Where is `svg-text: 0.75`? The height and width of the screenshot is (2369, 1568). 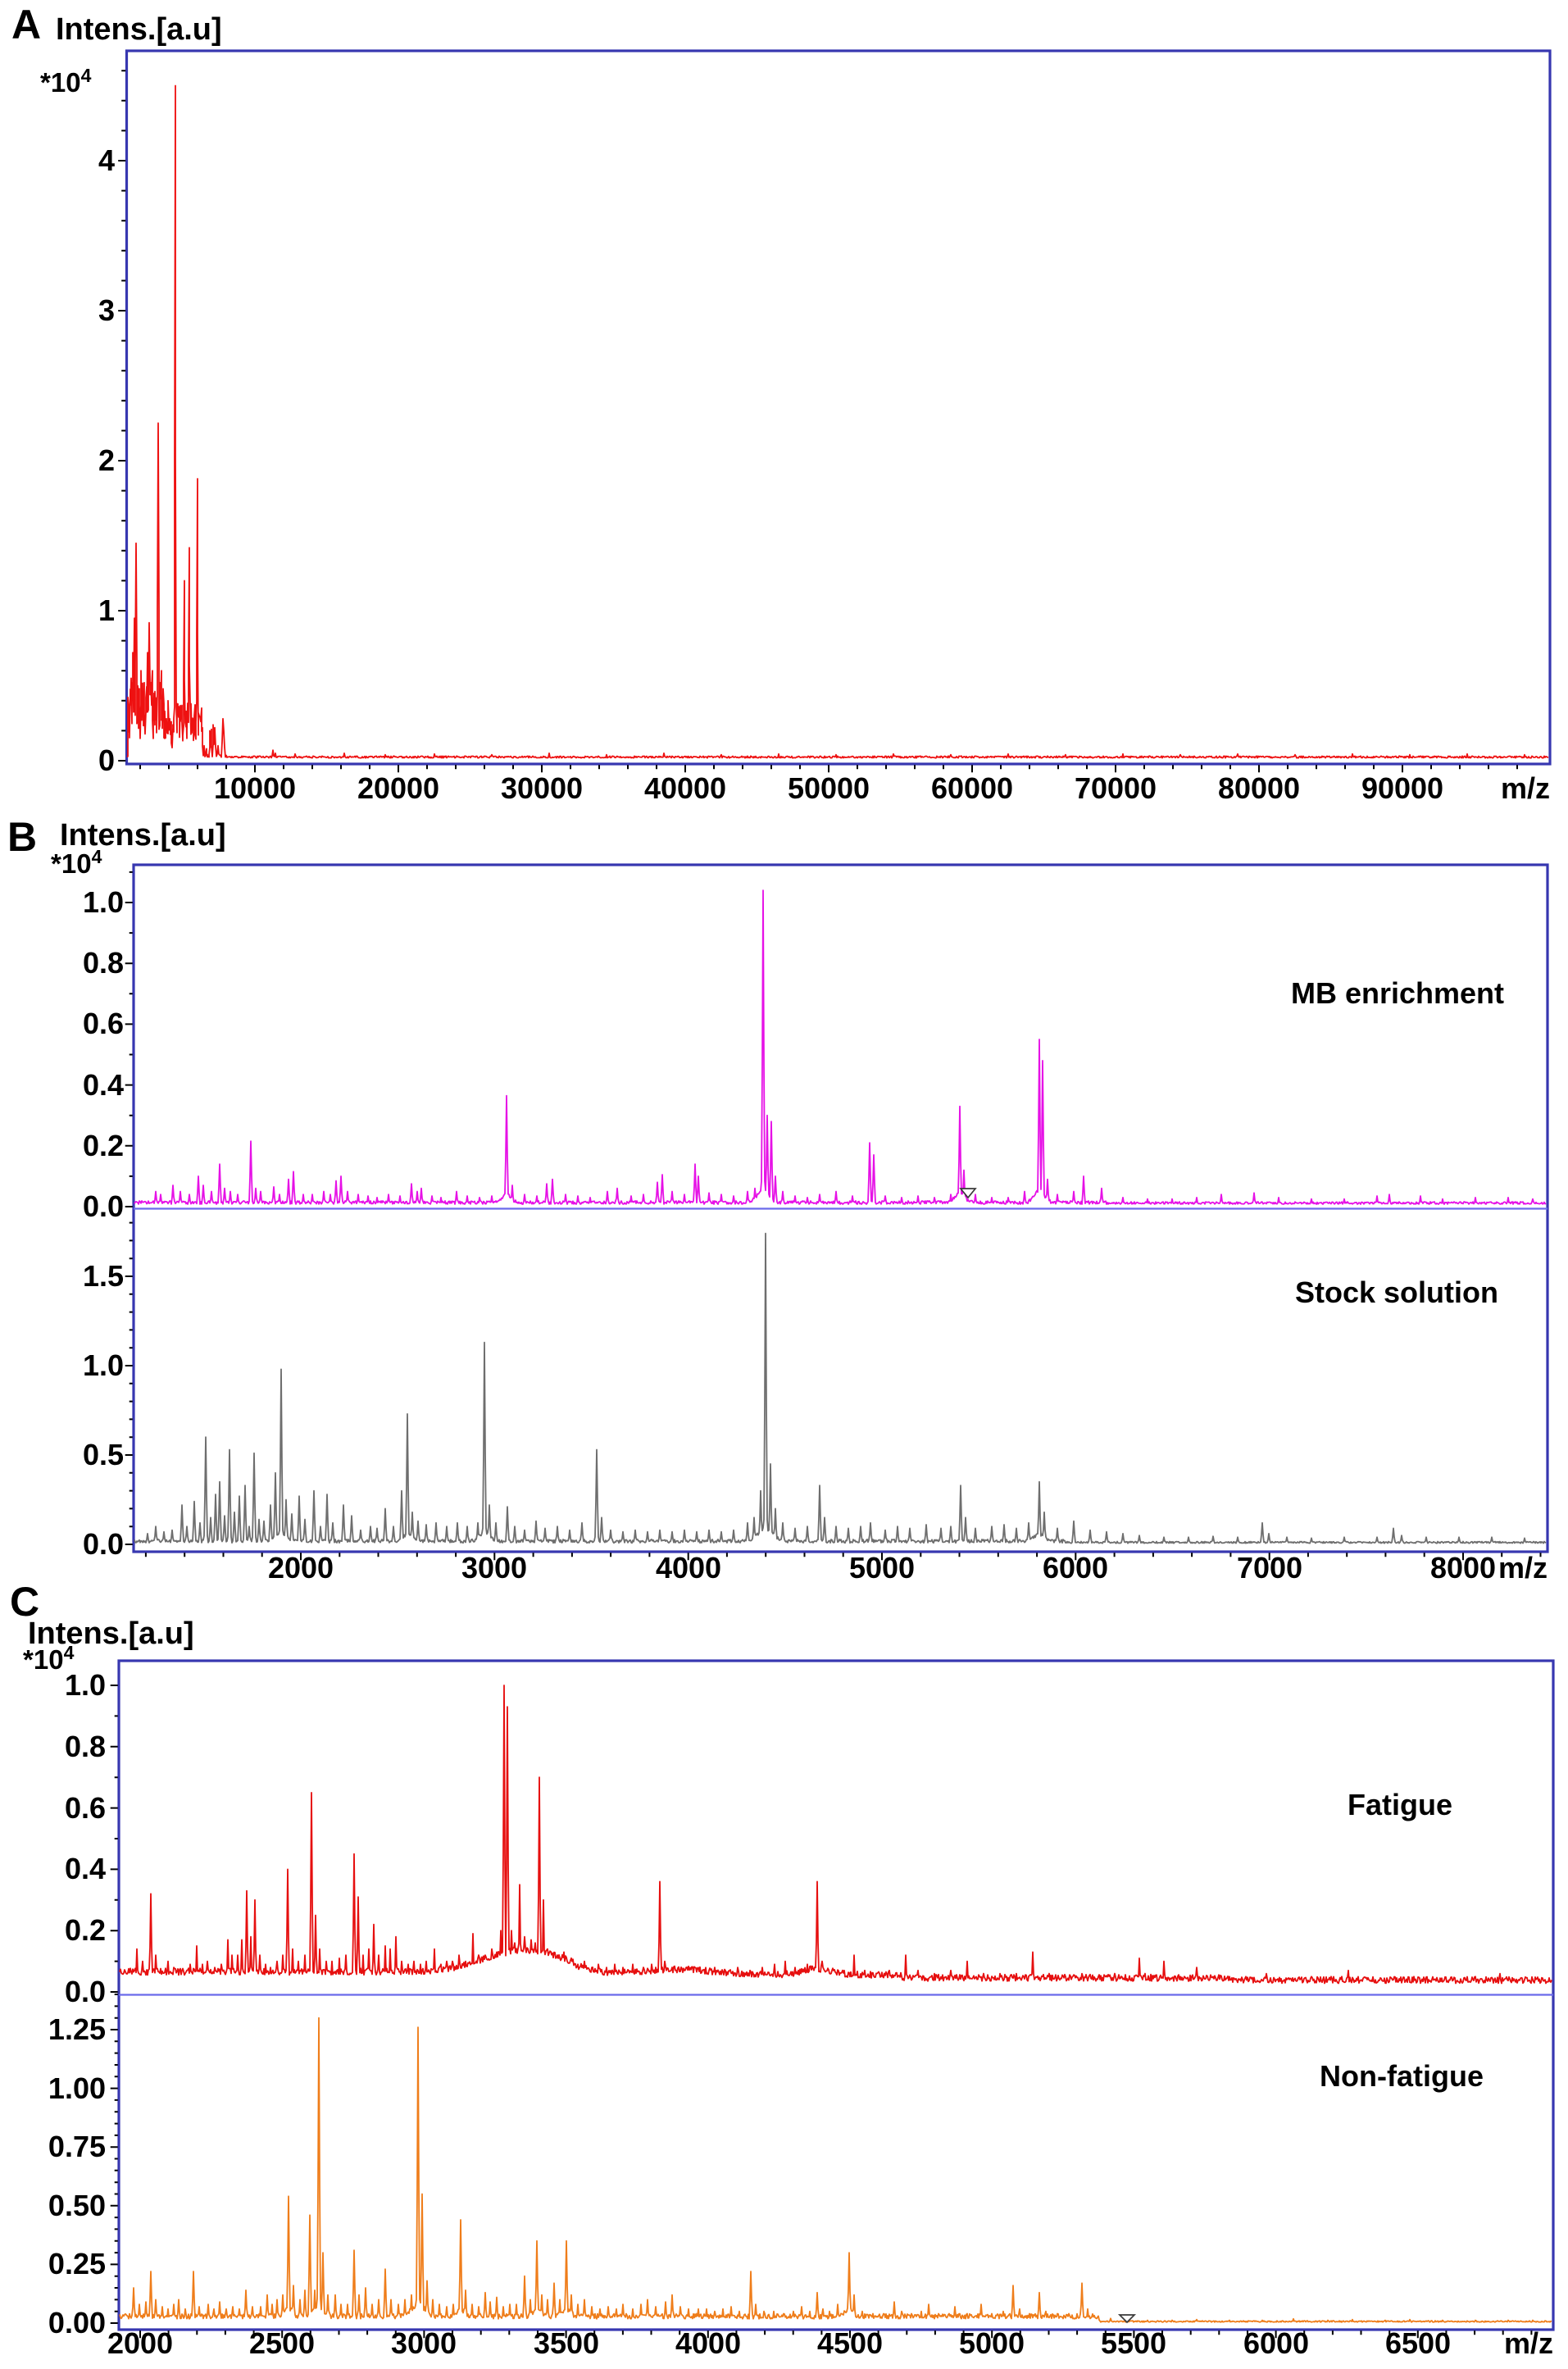
svg-text: 0.75 is located at coordinates (77, 2146).